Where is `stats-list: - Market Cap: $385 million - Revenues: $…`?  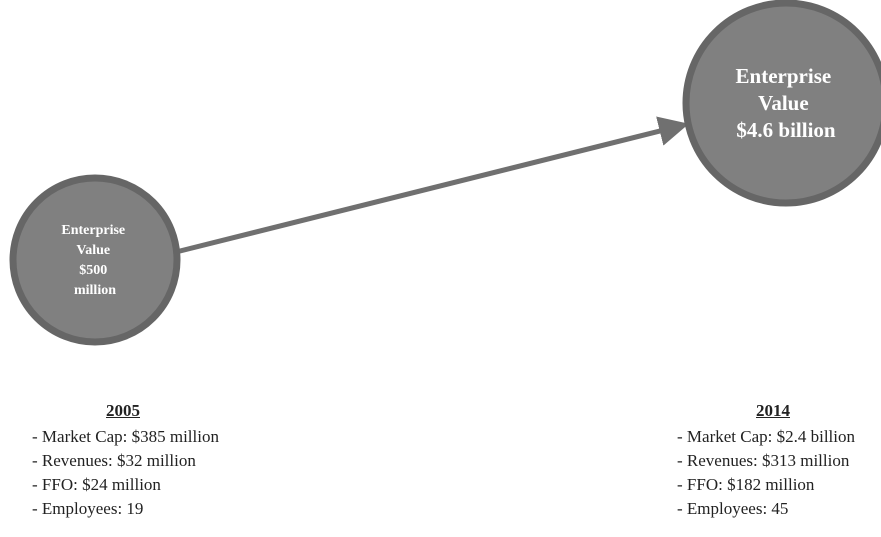
stats-list: - Market Cap: $385 million - Revenues: $… is located at coordinates (125, 473).